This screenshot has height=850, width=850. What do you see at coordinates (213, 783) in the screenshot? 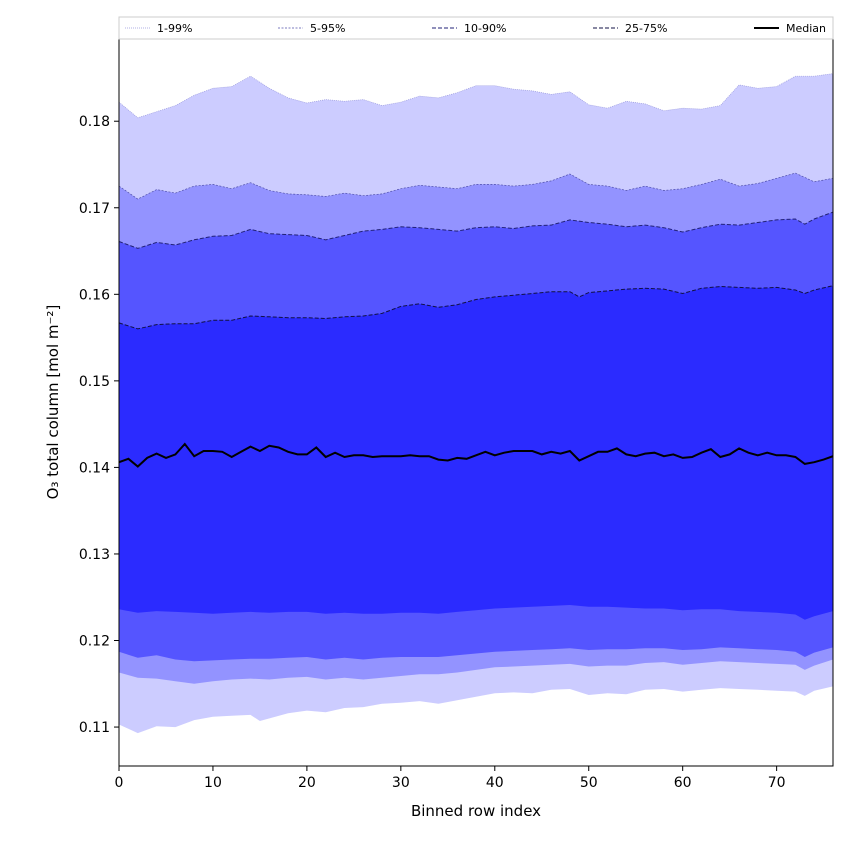
I see `x-tick-label: 10` at bounding box center [213, 783].